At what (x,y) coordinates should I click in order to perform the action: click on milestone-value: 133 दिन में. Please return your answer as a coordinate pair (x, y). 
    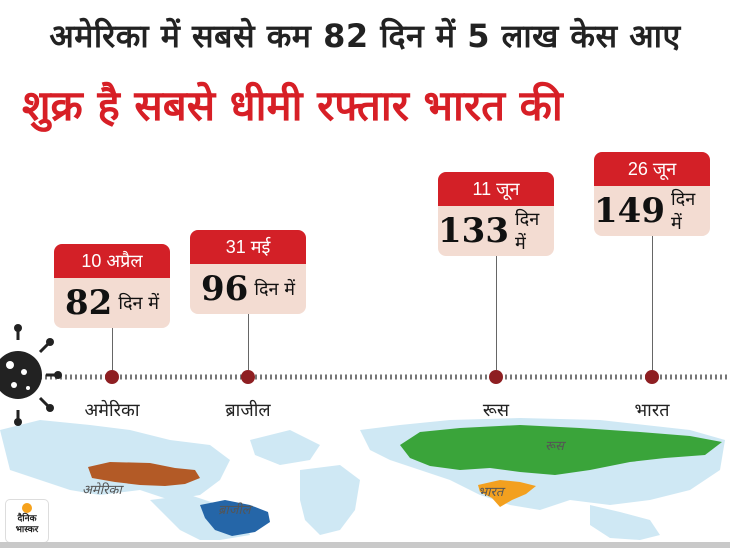
    Looking at the image, I should click on (496, 231).